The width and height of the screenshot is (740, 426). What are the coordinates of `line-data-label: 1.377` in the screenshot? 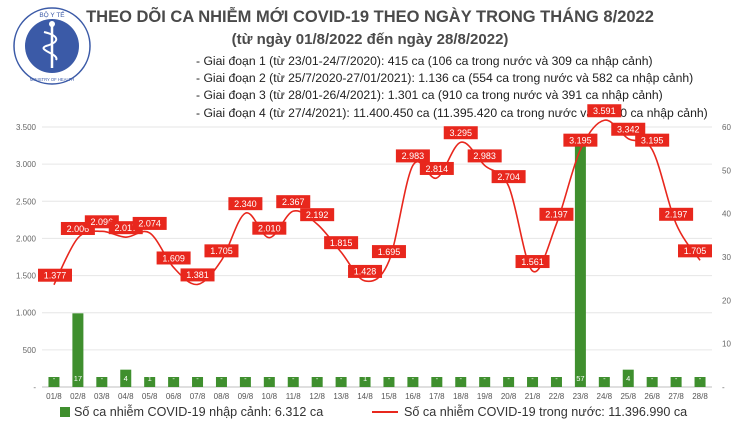 It's located at (55, 276).